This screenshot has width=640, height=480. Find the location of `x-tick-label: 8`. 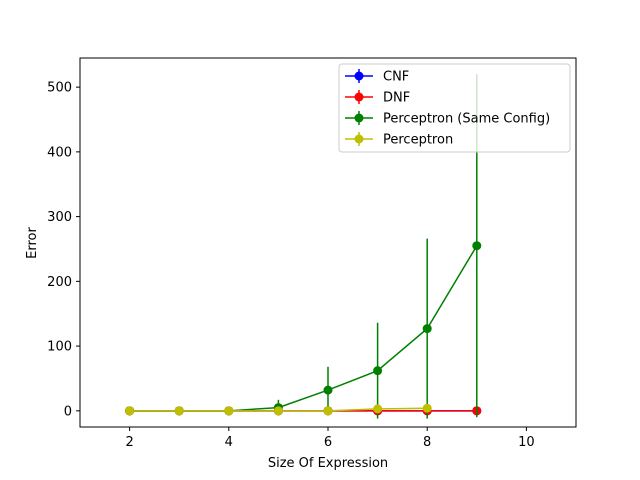

x-tick-label: 8 is located at coordinates (427, 442).